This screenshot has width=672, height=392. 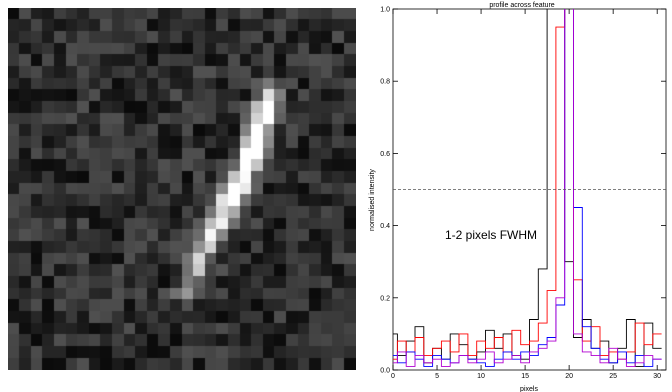 I want to click on y-tick-label: 0.2, so click(x=385, y=298).